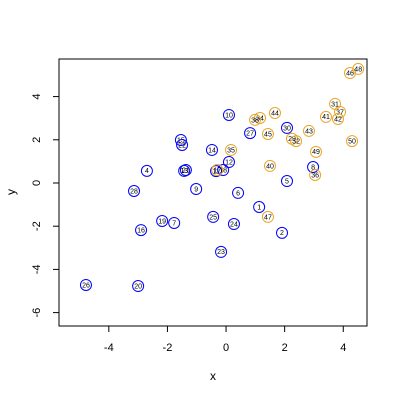  What do you see at coordinates (343, 348) in the screenshot?
I see `x-tick-label: 4` at bounding box center [343, 348].